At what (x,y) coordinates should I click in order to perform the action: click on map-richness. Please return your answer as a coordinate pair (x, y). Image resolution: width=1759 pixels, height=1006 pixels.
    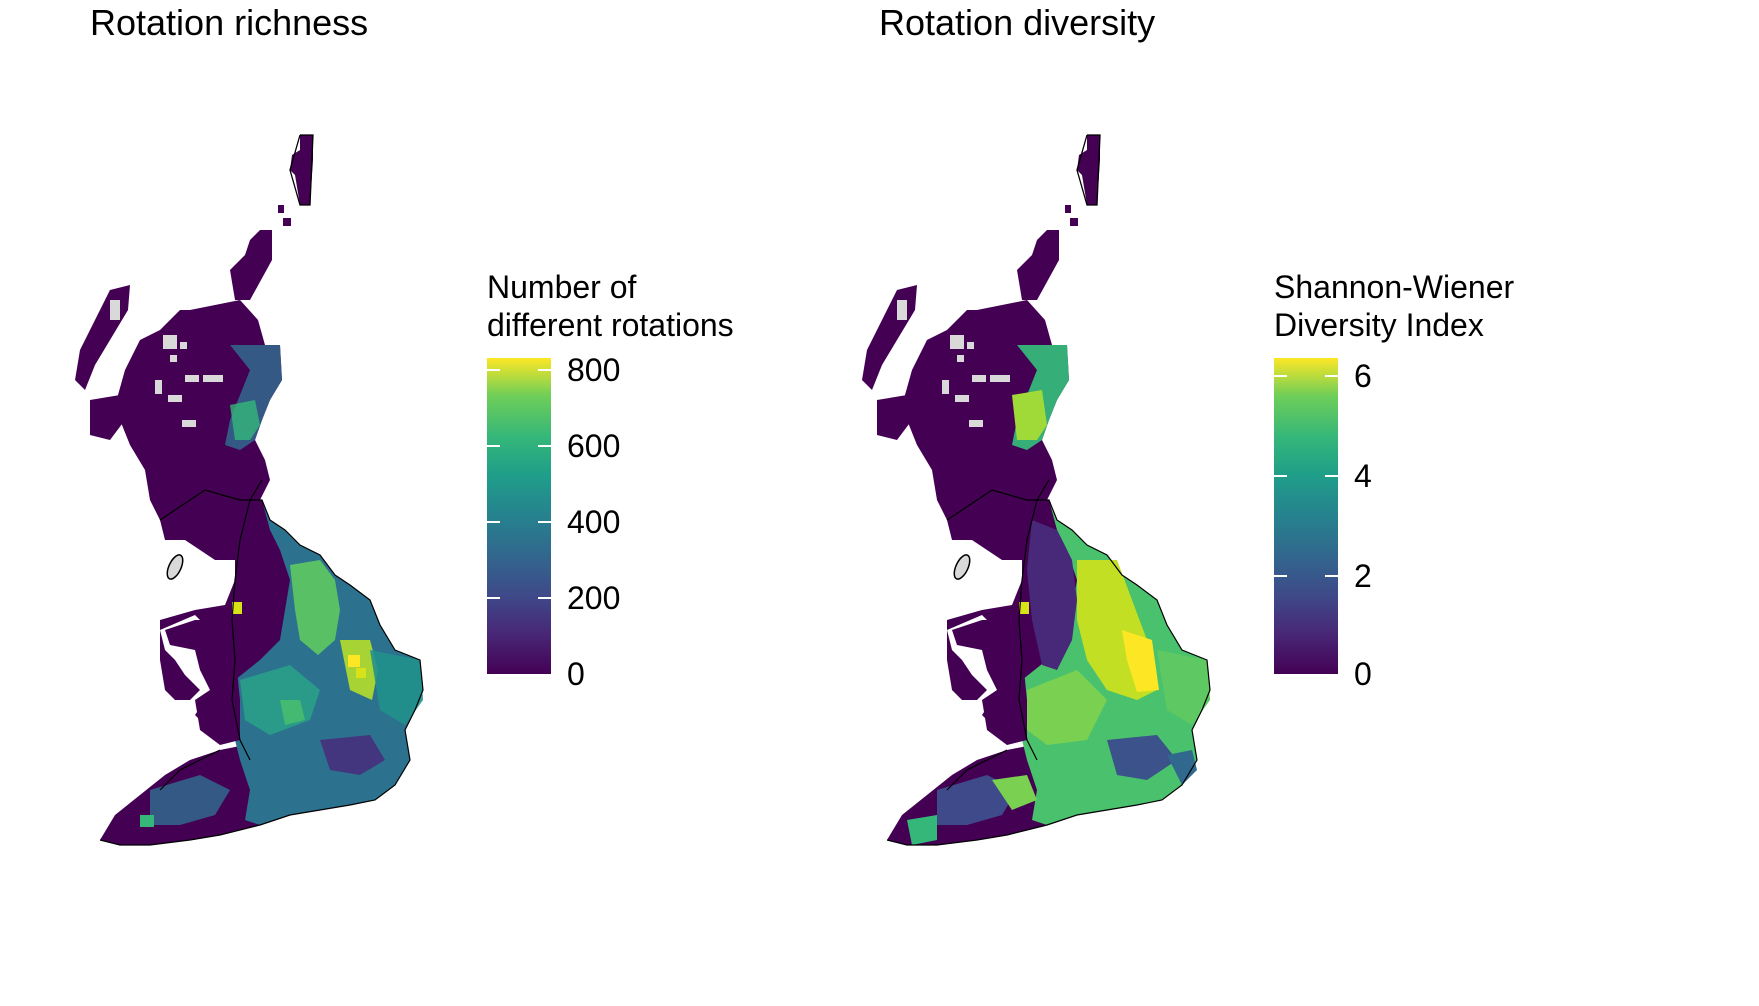
    Looking at the image, I should click on (249, 490).